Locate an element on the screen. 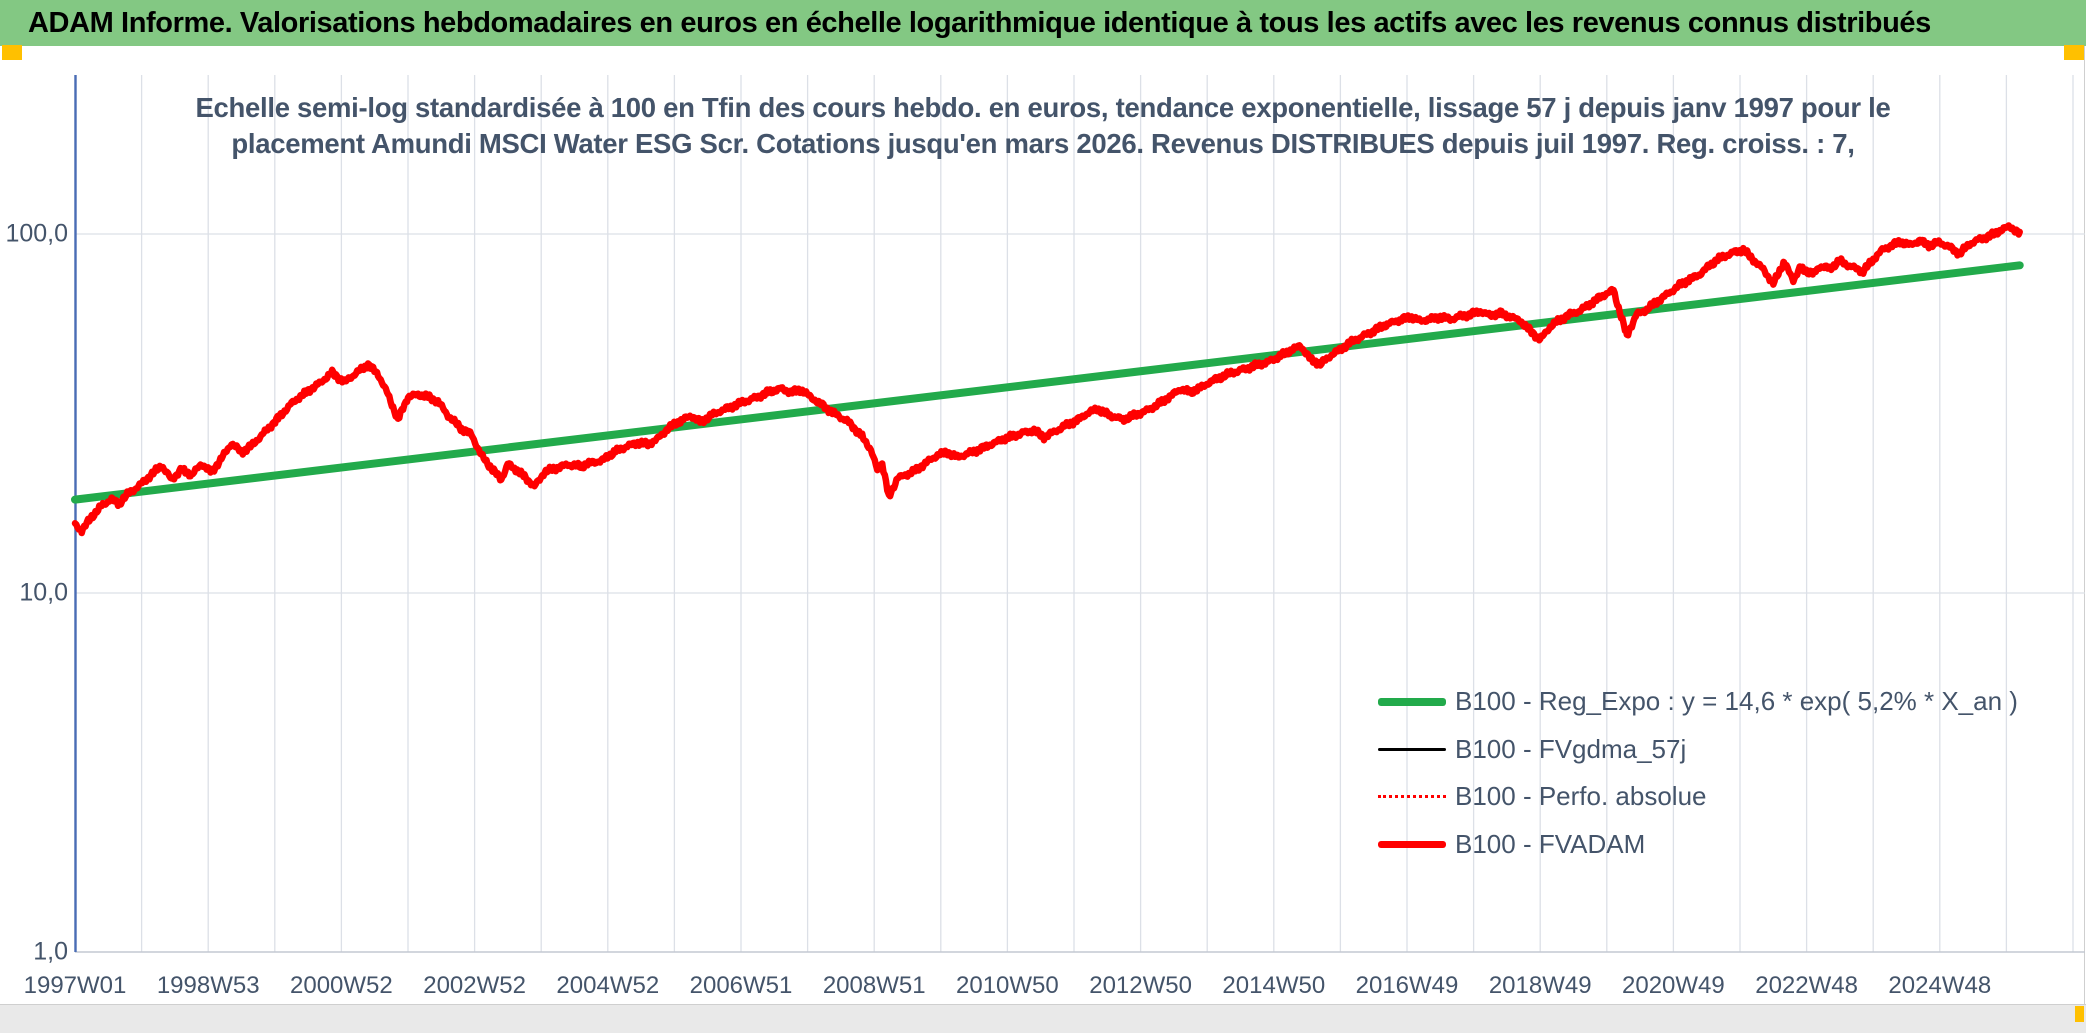 The height and width of the screenshot is (1033, 2086). y-tick-label: 10,0 is located at coordinates (43, 592).